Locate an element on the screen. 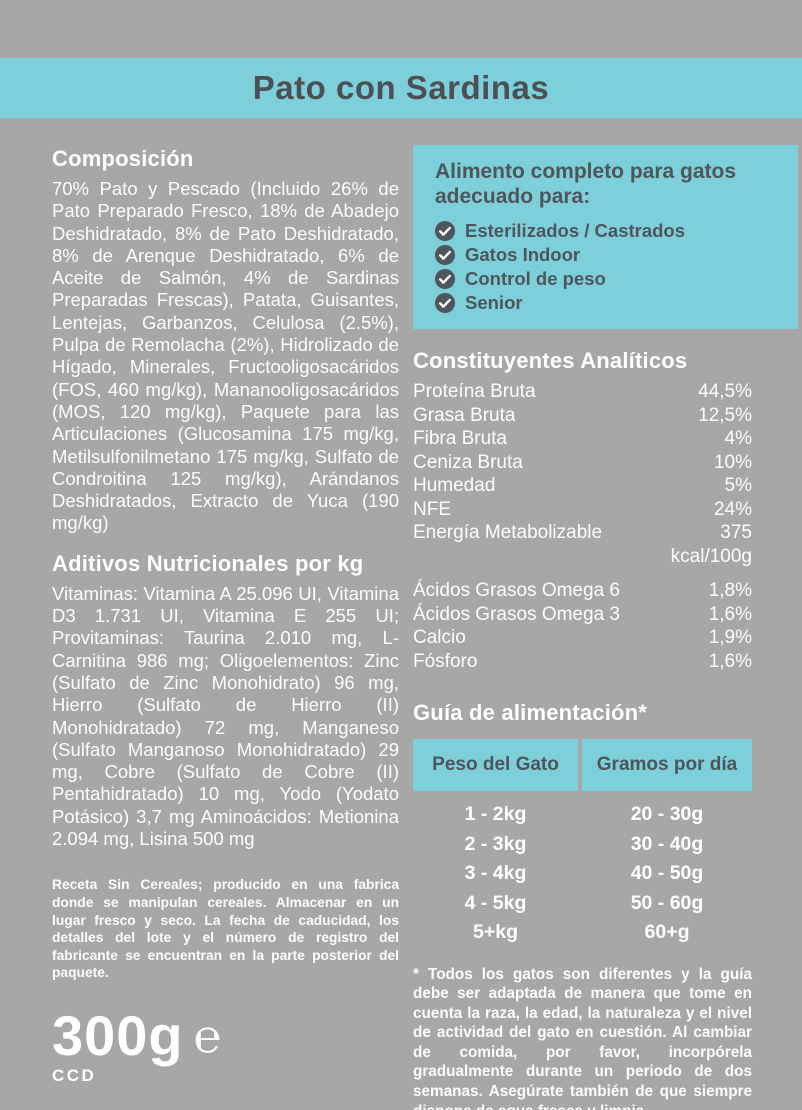  column-header: Gramos por día is located at coordinates (667, 765).